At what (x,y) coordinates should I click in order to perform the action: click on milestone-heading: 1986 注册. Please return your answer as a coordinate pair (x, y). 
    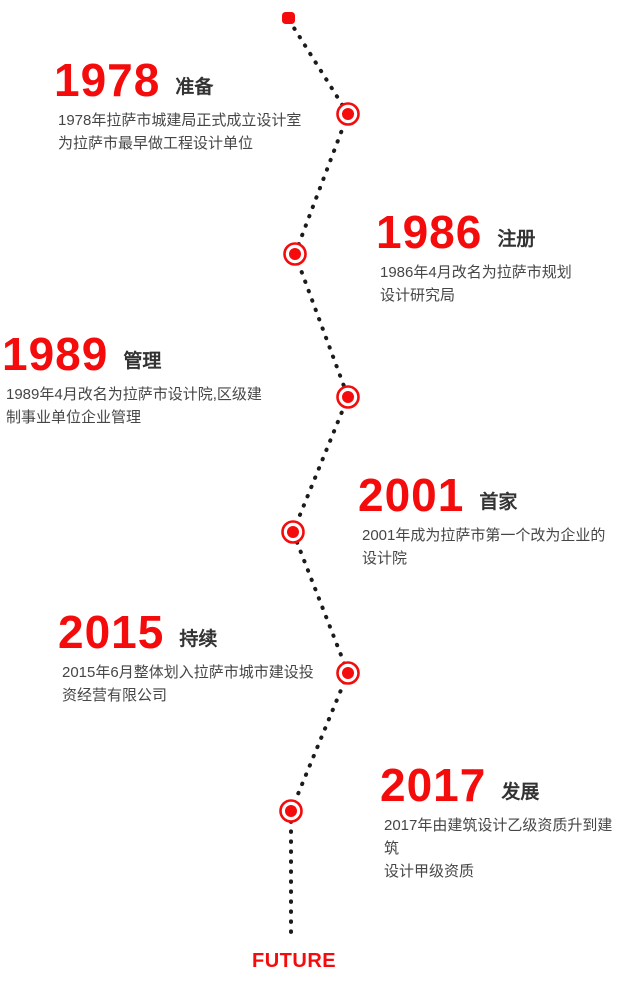
    Looking at the image, I should click on (474, 232).